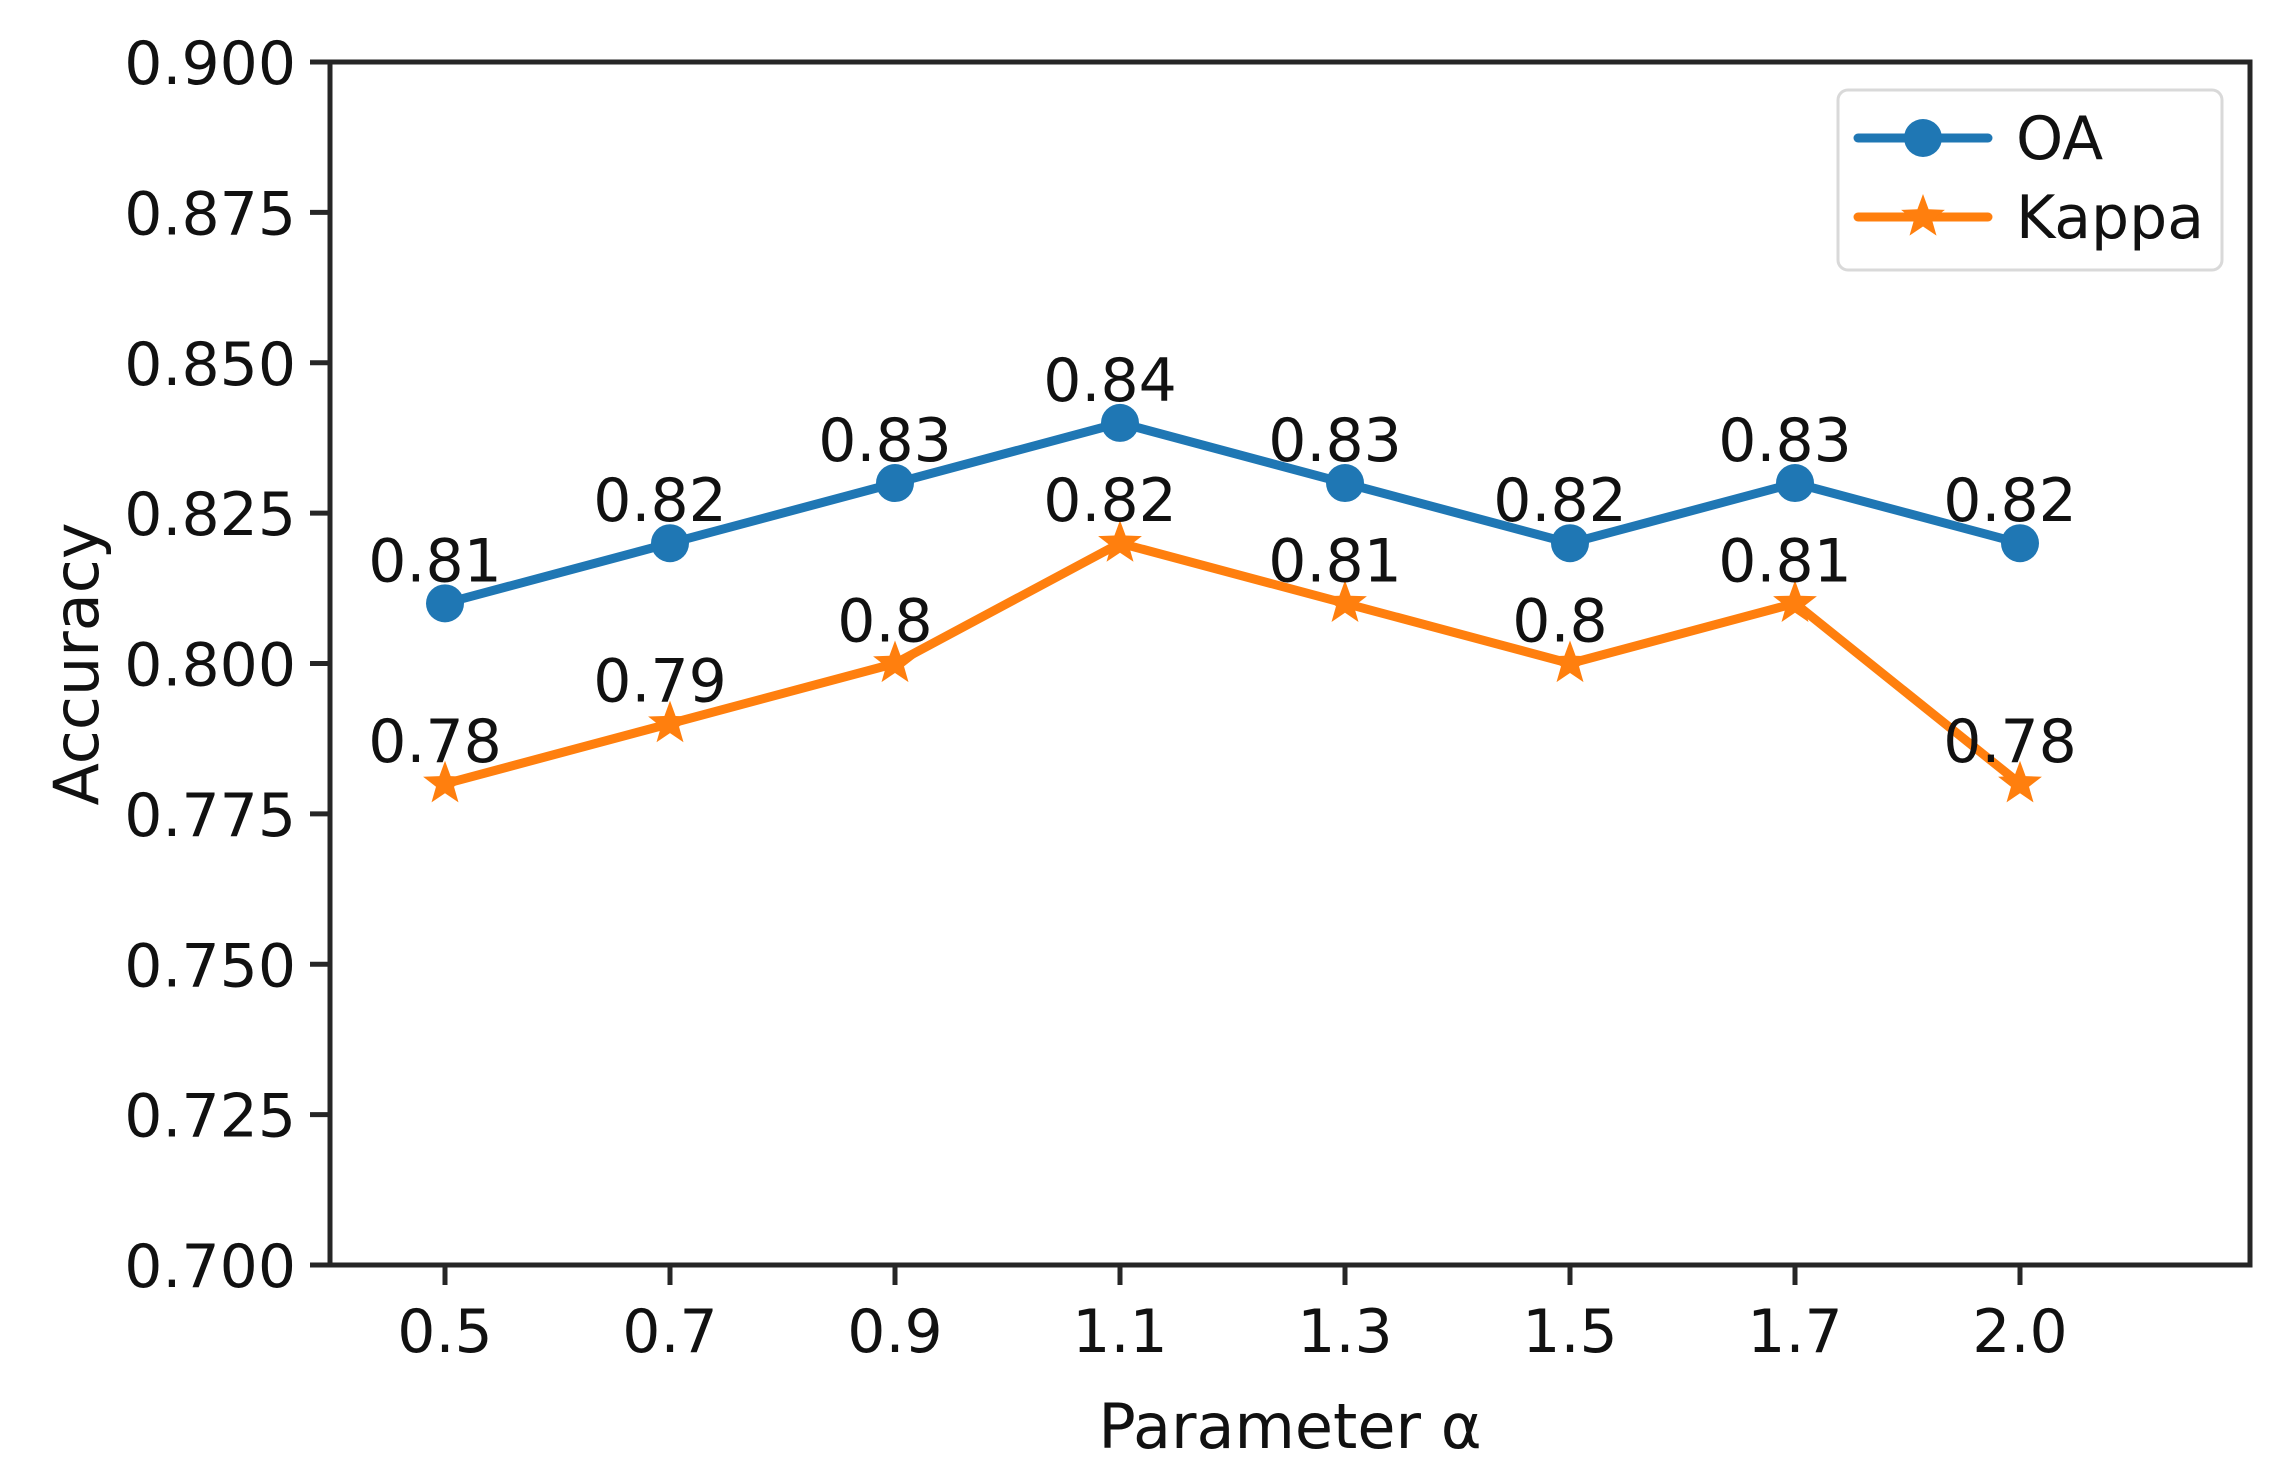  I want to click on y-tick-label: 0.900, so click(210, 64).